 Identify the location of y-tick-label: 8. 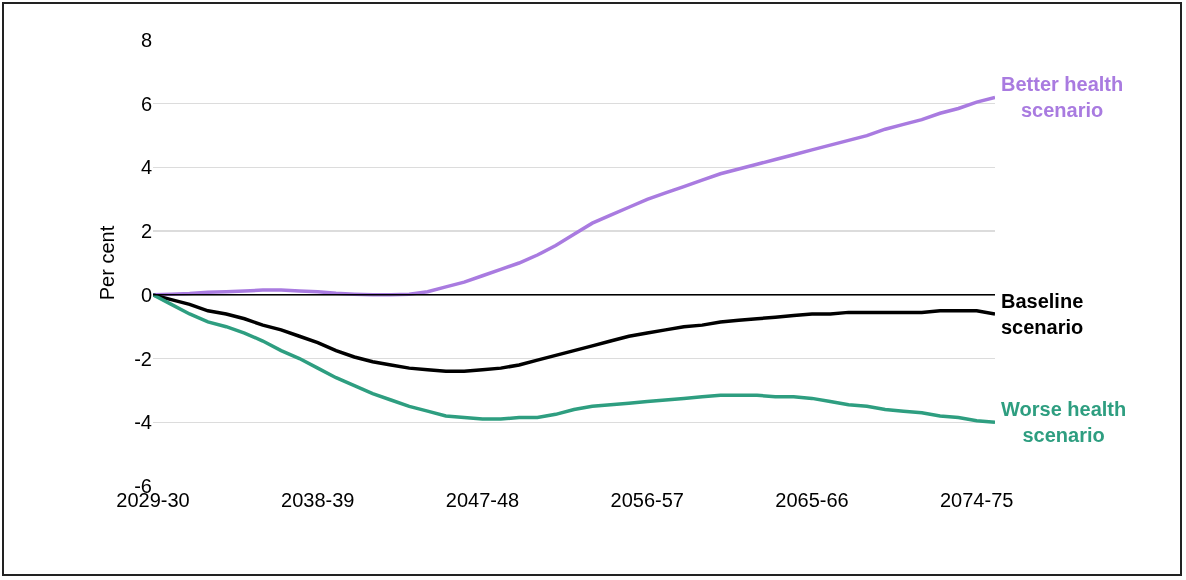
(146, 40).